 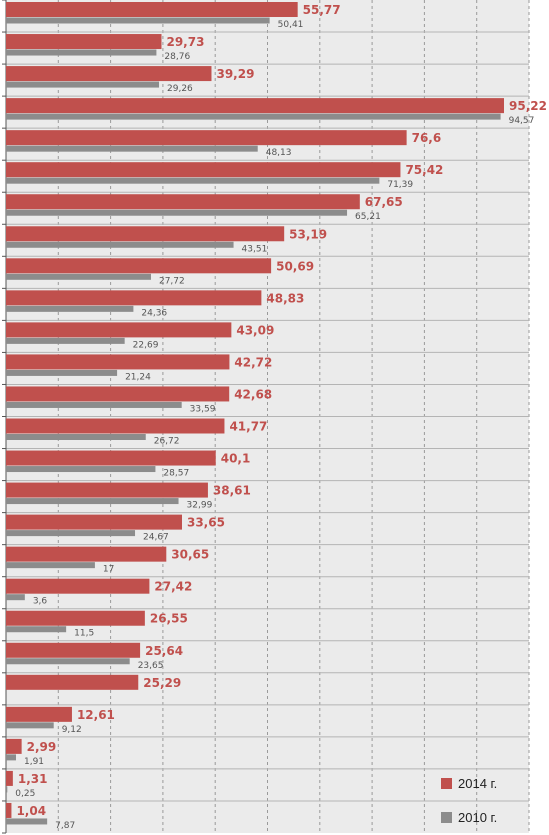 I want to click on data-label-2010: 29,26, so click(x=180, y=89).